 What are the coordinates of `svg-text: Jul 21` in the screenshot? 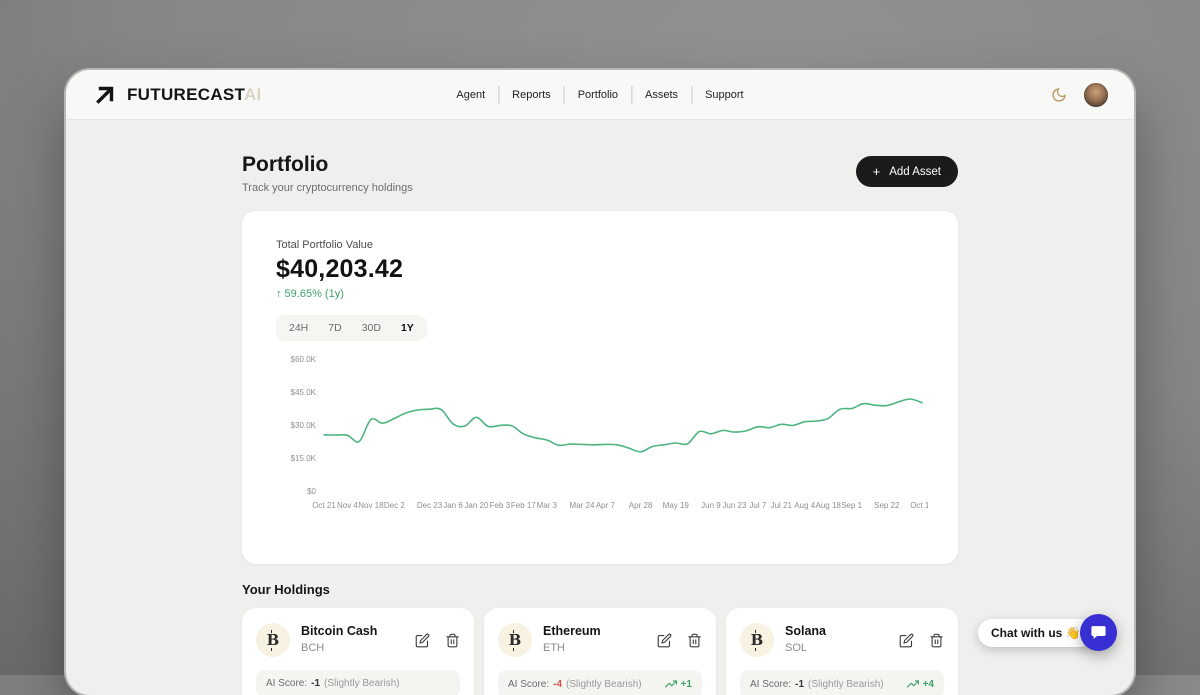 It's located at (782, 505).